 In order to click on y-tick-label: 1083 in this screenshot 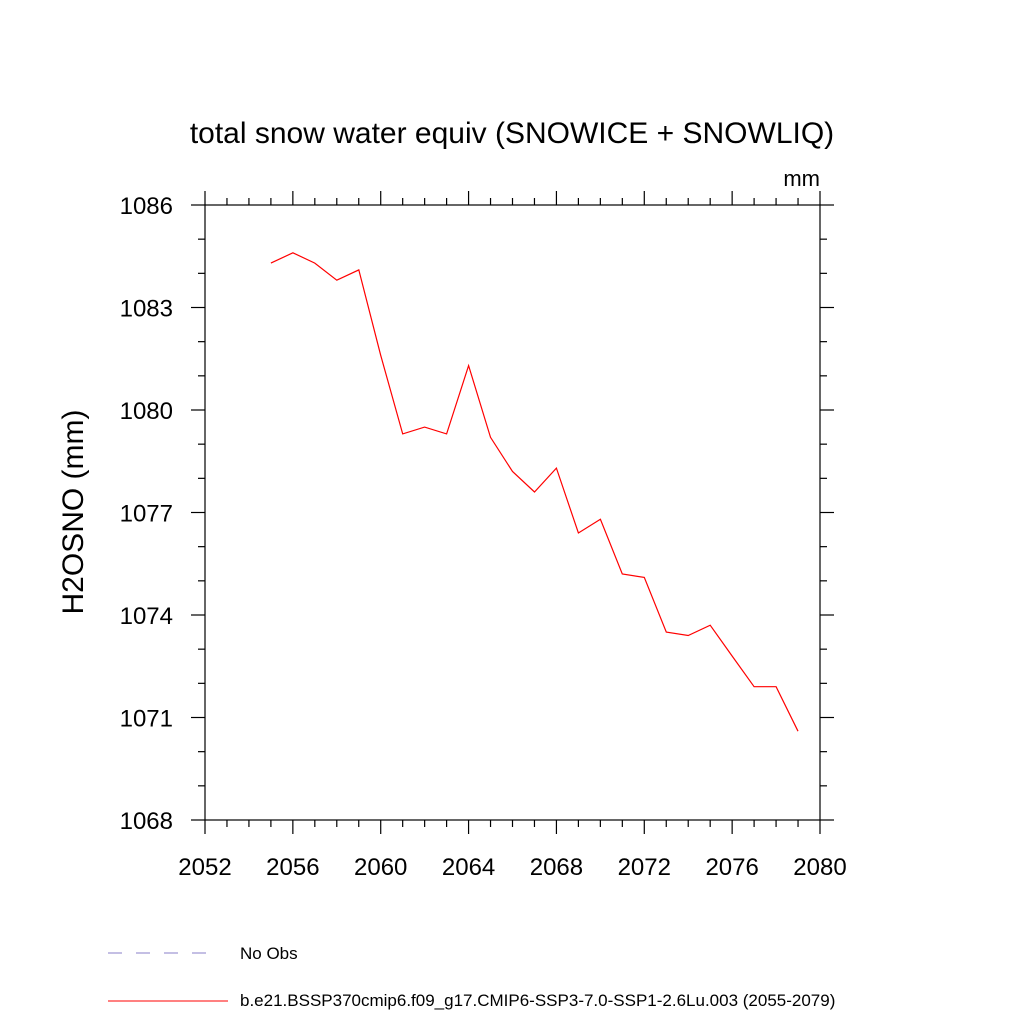, I will do `click(146, 309)`.